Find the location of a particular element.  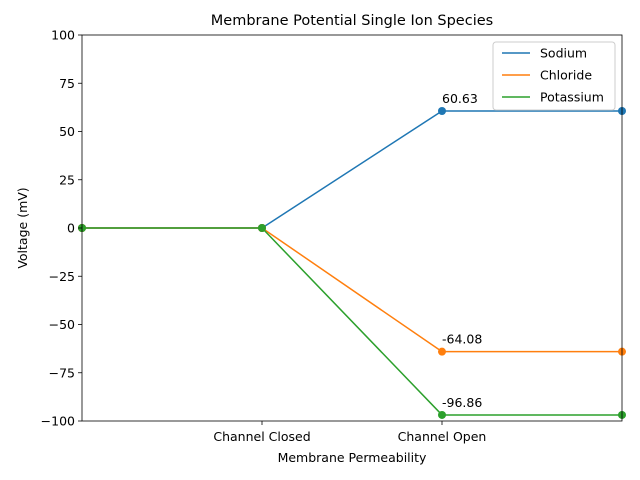

legend-label: Potassium is located at coordinates (572, 97).